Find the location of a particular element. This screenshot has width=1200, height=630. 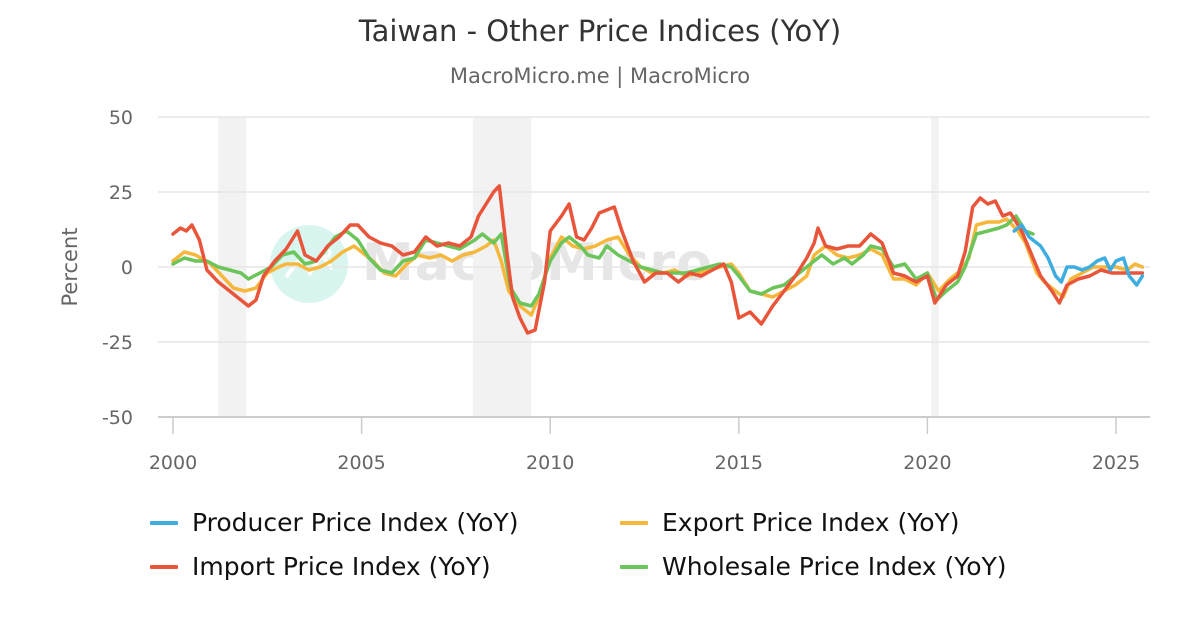

y-tick-label: 25 is located at coordinates (121, 193).